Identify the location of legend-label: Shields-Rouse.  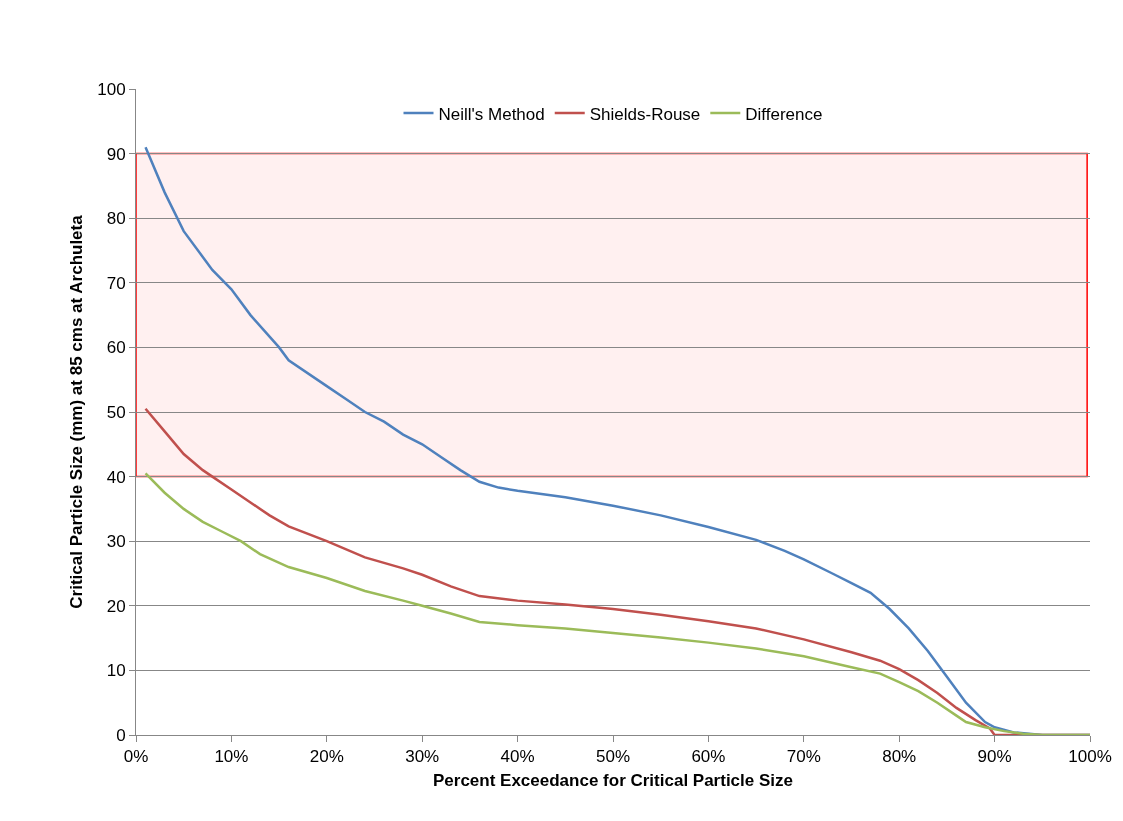
(645, 114).